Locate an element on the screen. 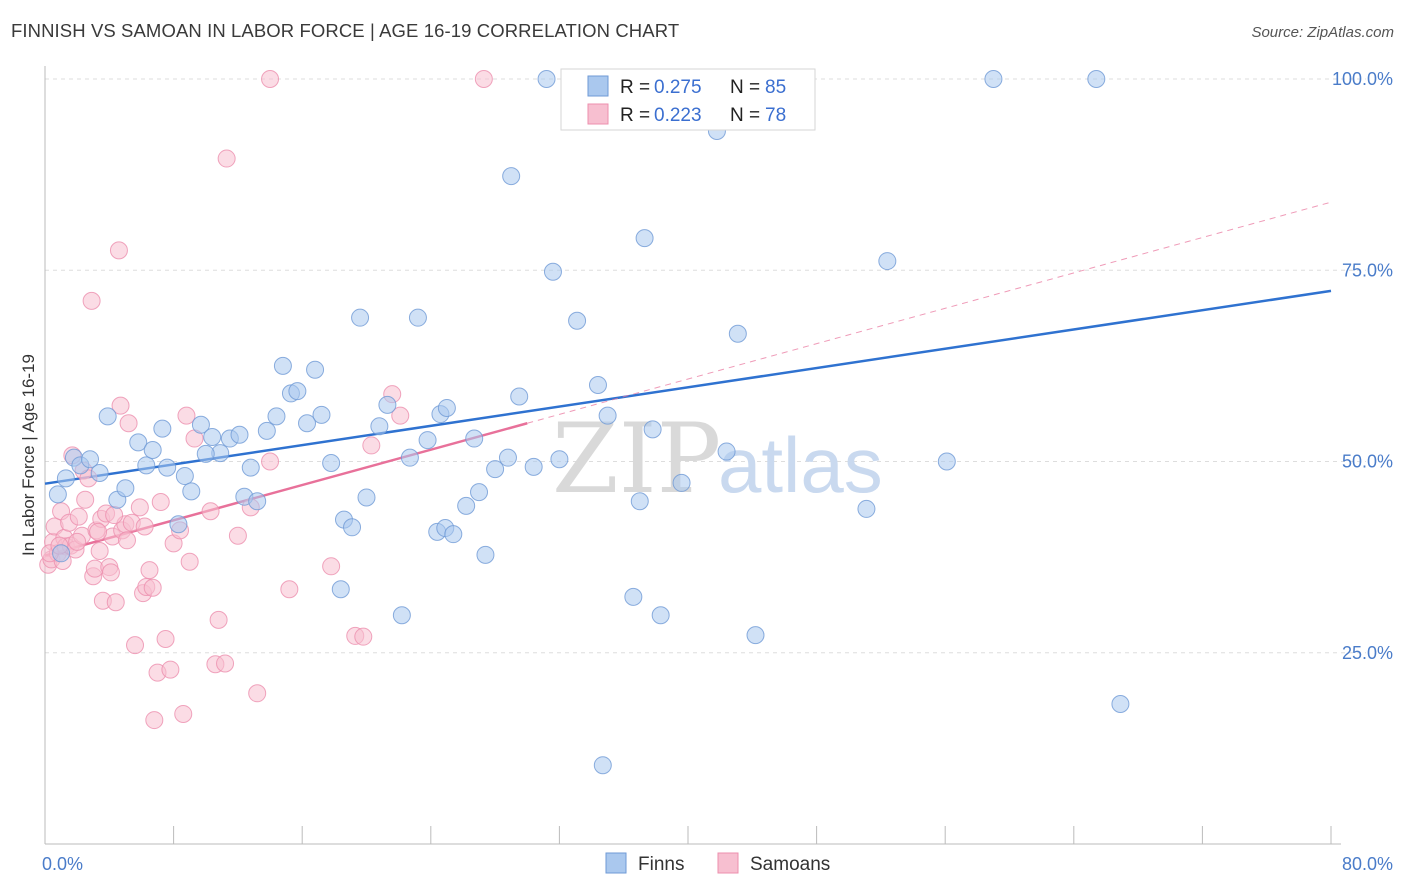 The height and width of the screenshot is (892, 1406). legend-samoans-n-label: N = is located at coordinates (745, 115).